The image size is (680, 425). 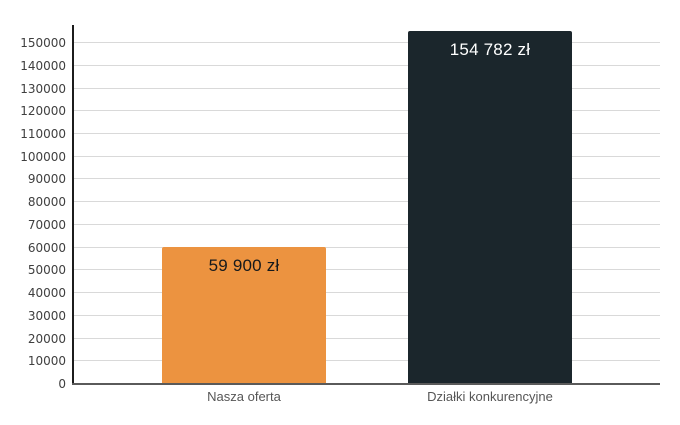 I want to click on y-tick-label: 70000, so click(x=46, y=225).